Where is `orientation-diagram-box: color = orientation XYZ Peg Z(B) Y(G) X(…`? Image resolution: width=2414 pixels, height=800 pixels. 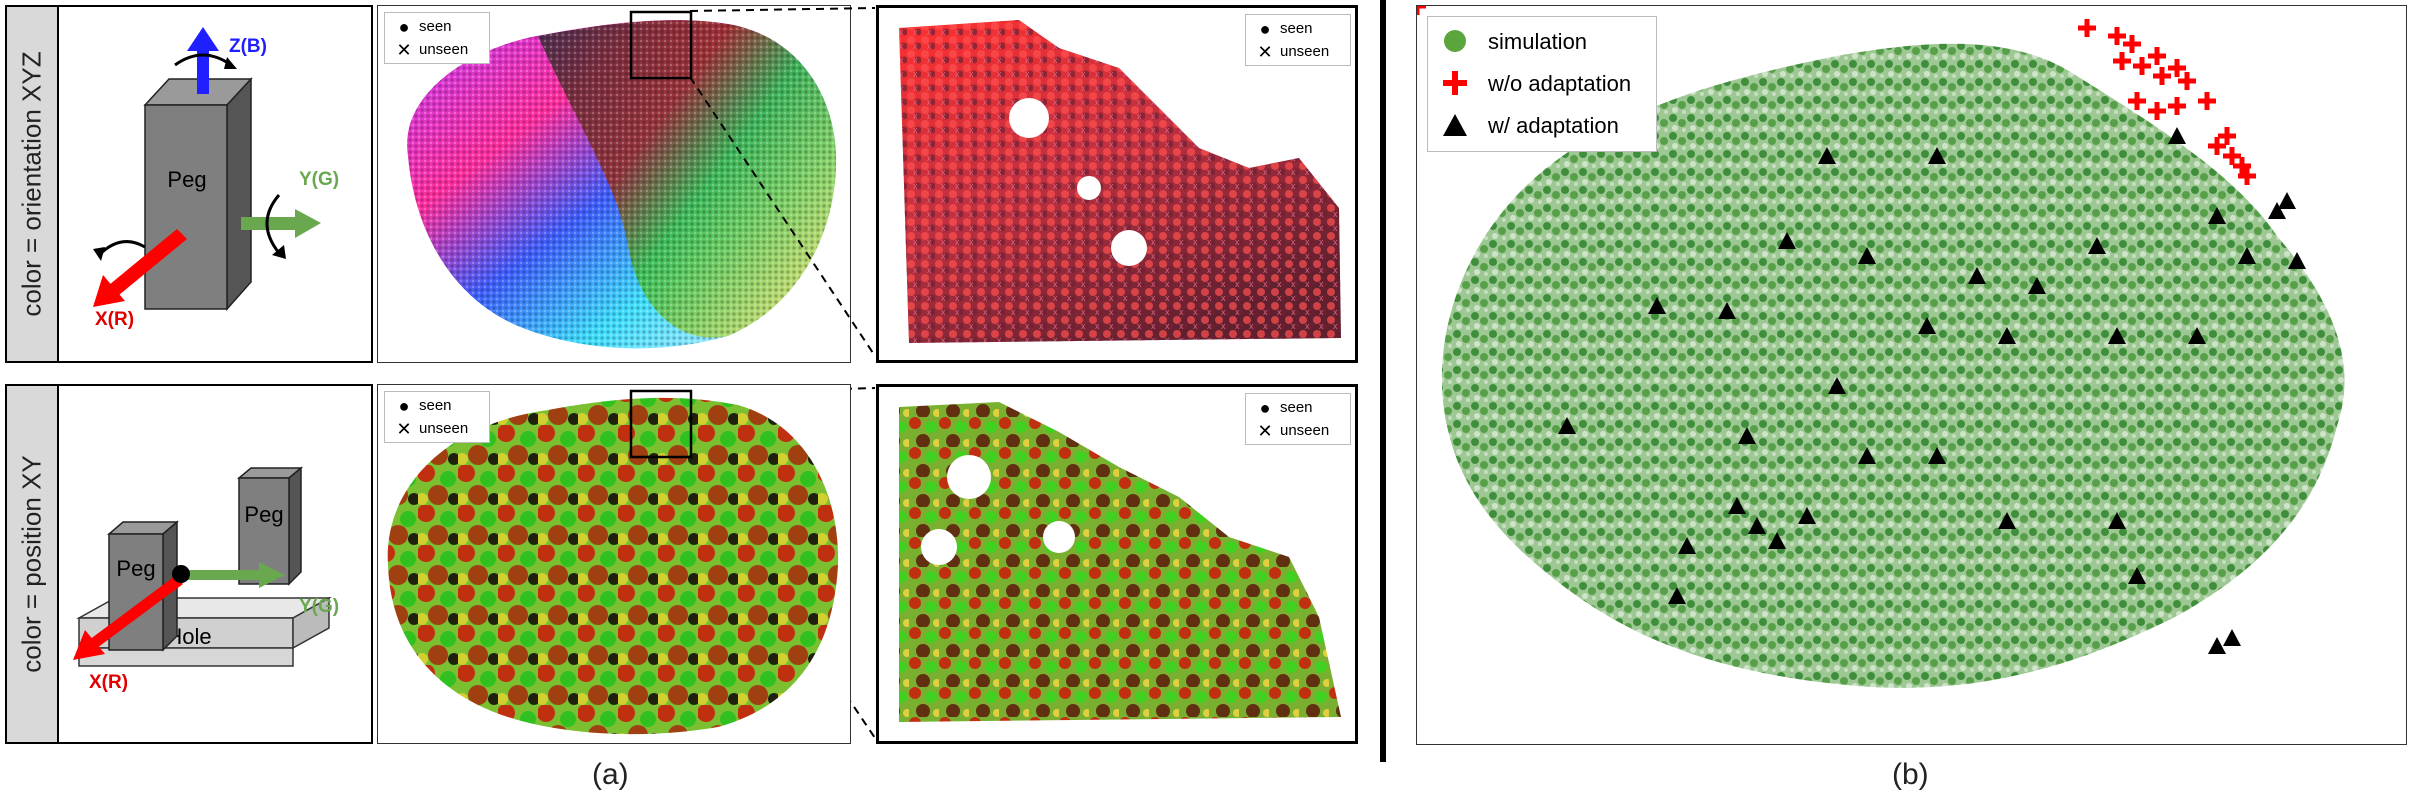 orientation-diagram-box: color = orientation XYZ Peg Z(B) Y(G) X(… is located at coordinates (189, 184).